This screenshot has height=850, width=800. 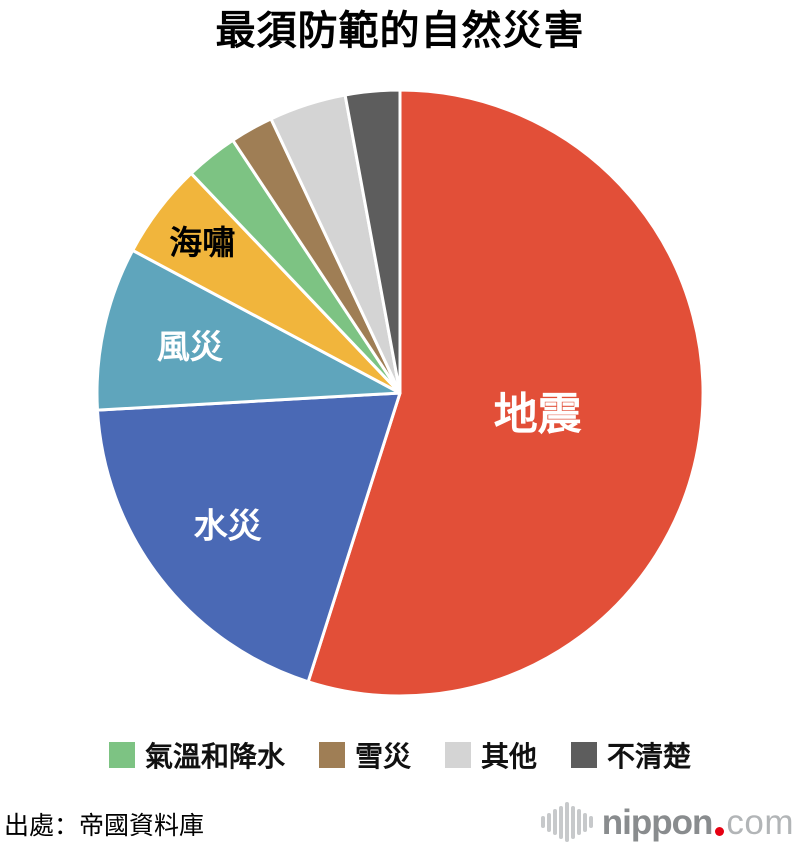 I want to click on legend-label: 雪災, so click(x=382, y=756).